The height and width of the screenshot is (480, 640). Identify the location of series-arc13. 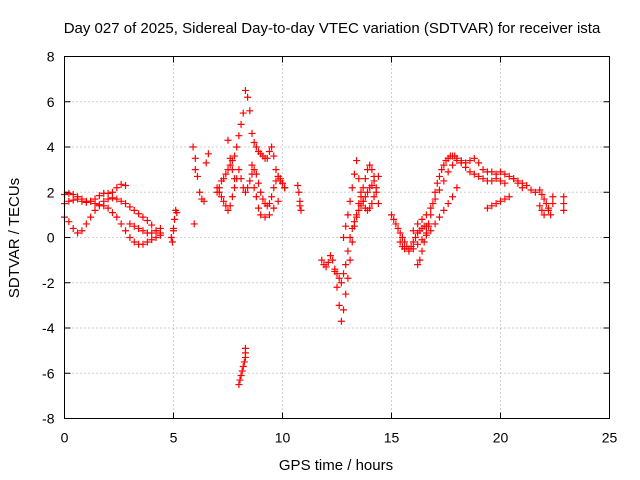
(354, 232).